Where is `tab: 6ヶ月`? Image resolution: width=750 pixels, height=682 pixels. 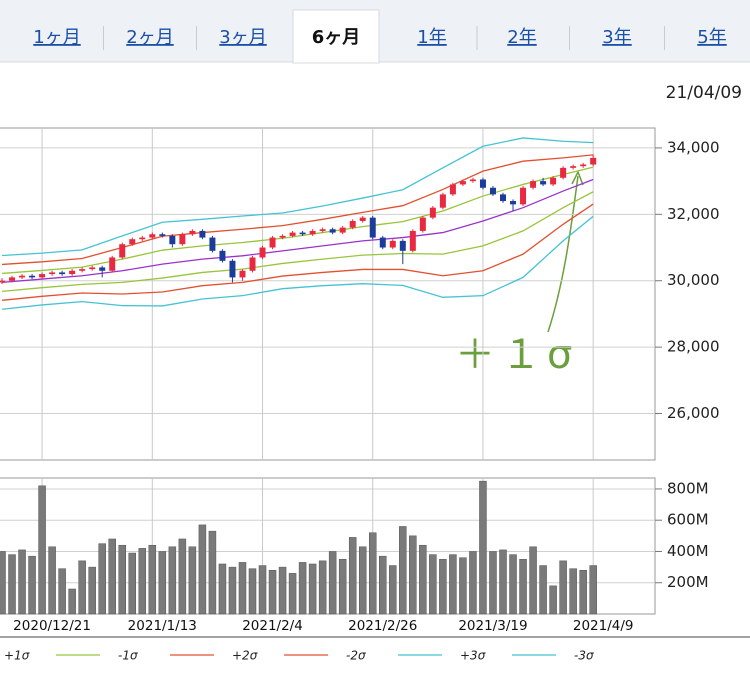 tab: 6ヶ月 is located at coordinates (336, 37).